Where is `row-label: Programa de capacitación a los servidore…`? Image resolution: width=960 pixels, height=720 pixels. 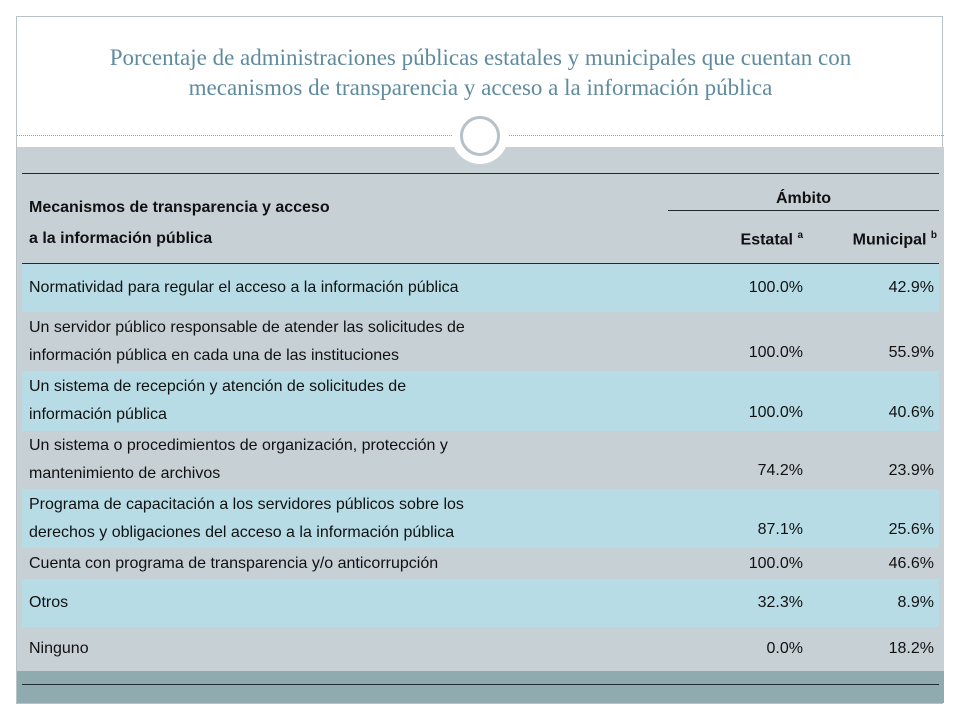
row-label: Programa de capacitación a los servidore… is located at coordinates (246, 518).